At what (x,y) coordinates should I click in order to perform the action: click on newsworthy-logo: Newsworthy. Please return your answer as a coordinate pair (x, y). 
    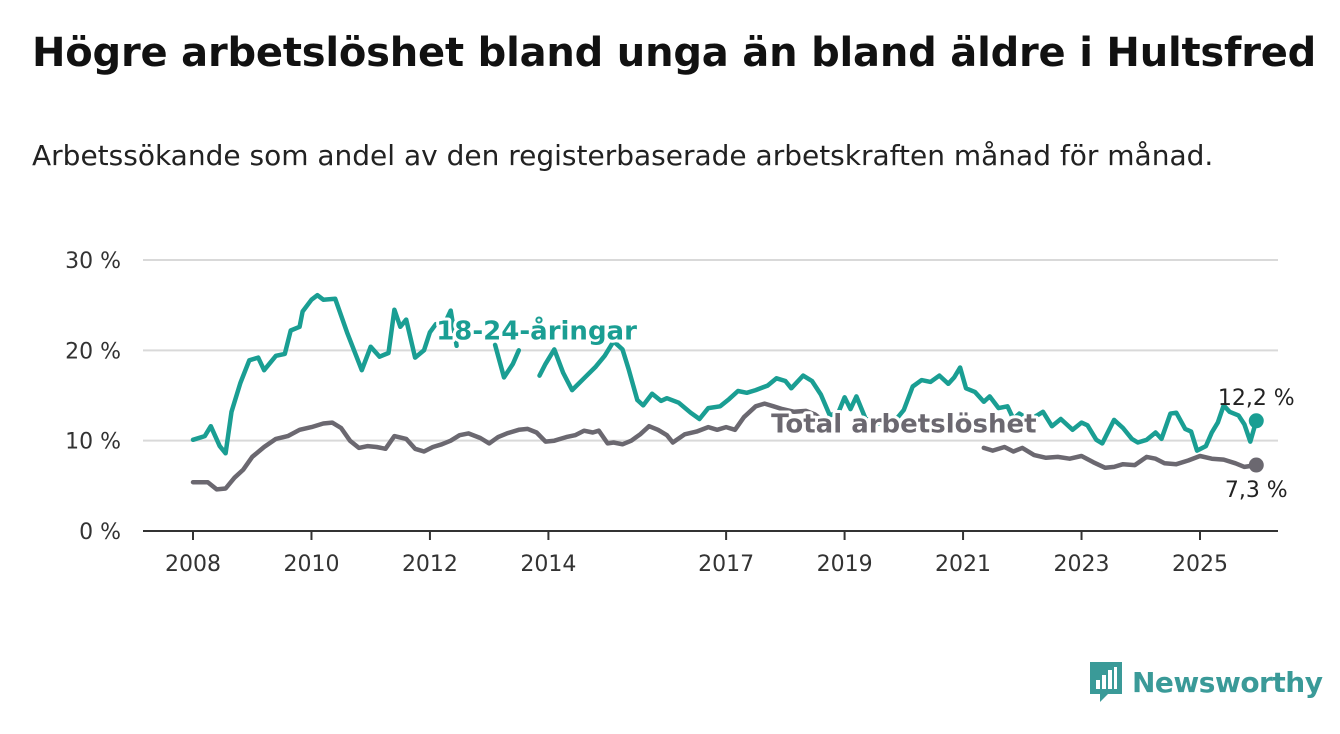
    Looking at the image, I should click on (1205, 682).